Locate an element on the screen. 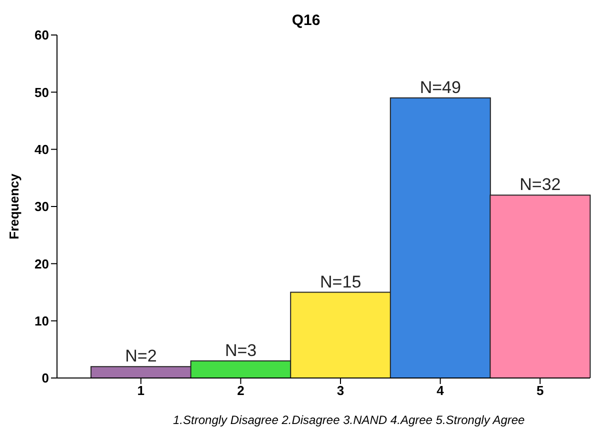 Image resolution: width=612 pixels, height=443 pixels. data-label: N=49 is located at coordinates (440, 87).